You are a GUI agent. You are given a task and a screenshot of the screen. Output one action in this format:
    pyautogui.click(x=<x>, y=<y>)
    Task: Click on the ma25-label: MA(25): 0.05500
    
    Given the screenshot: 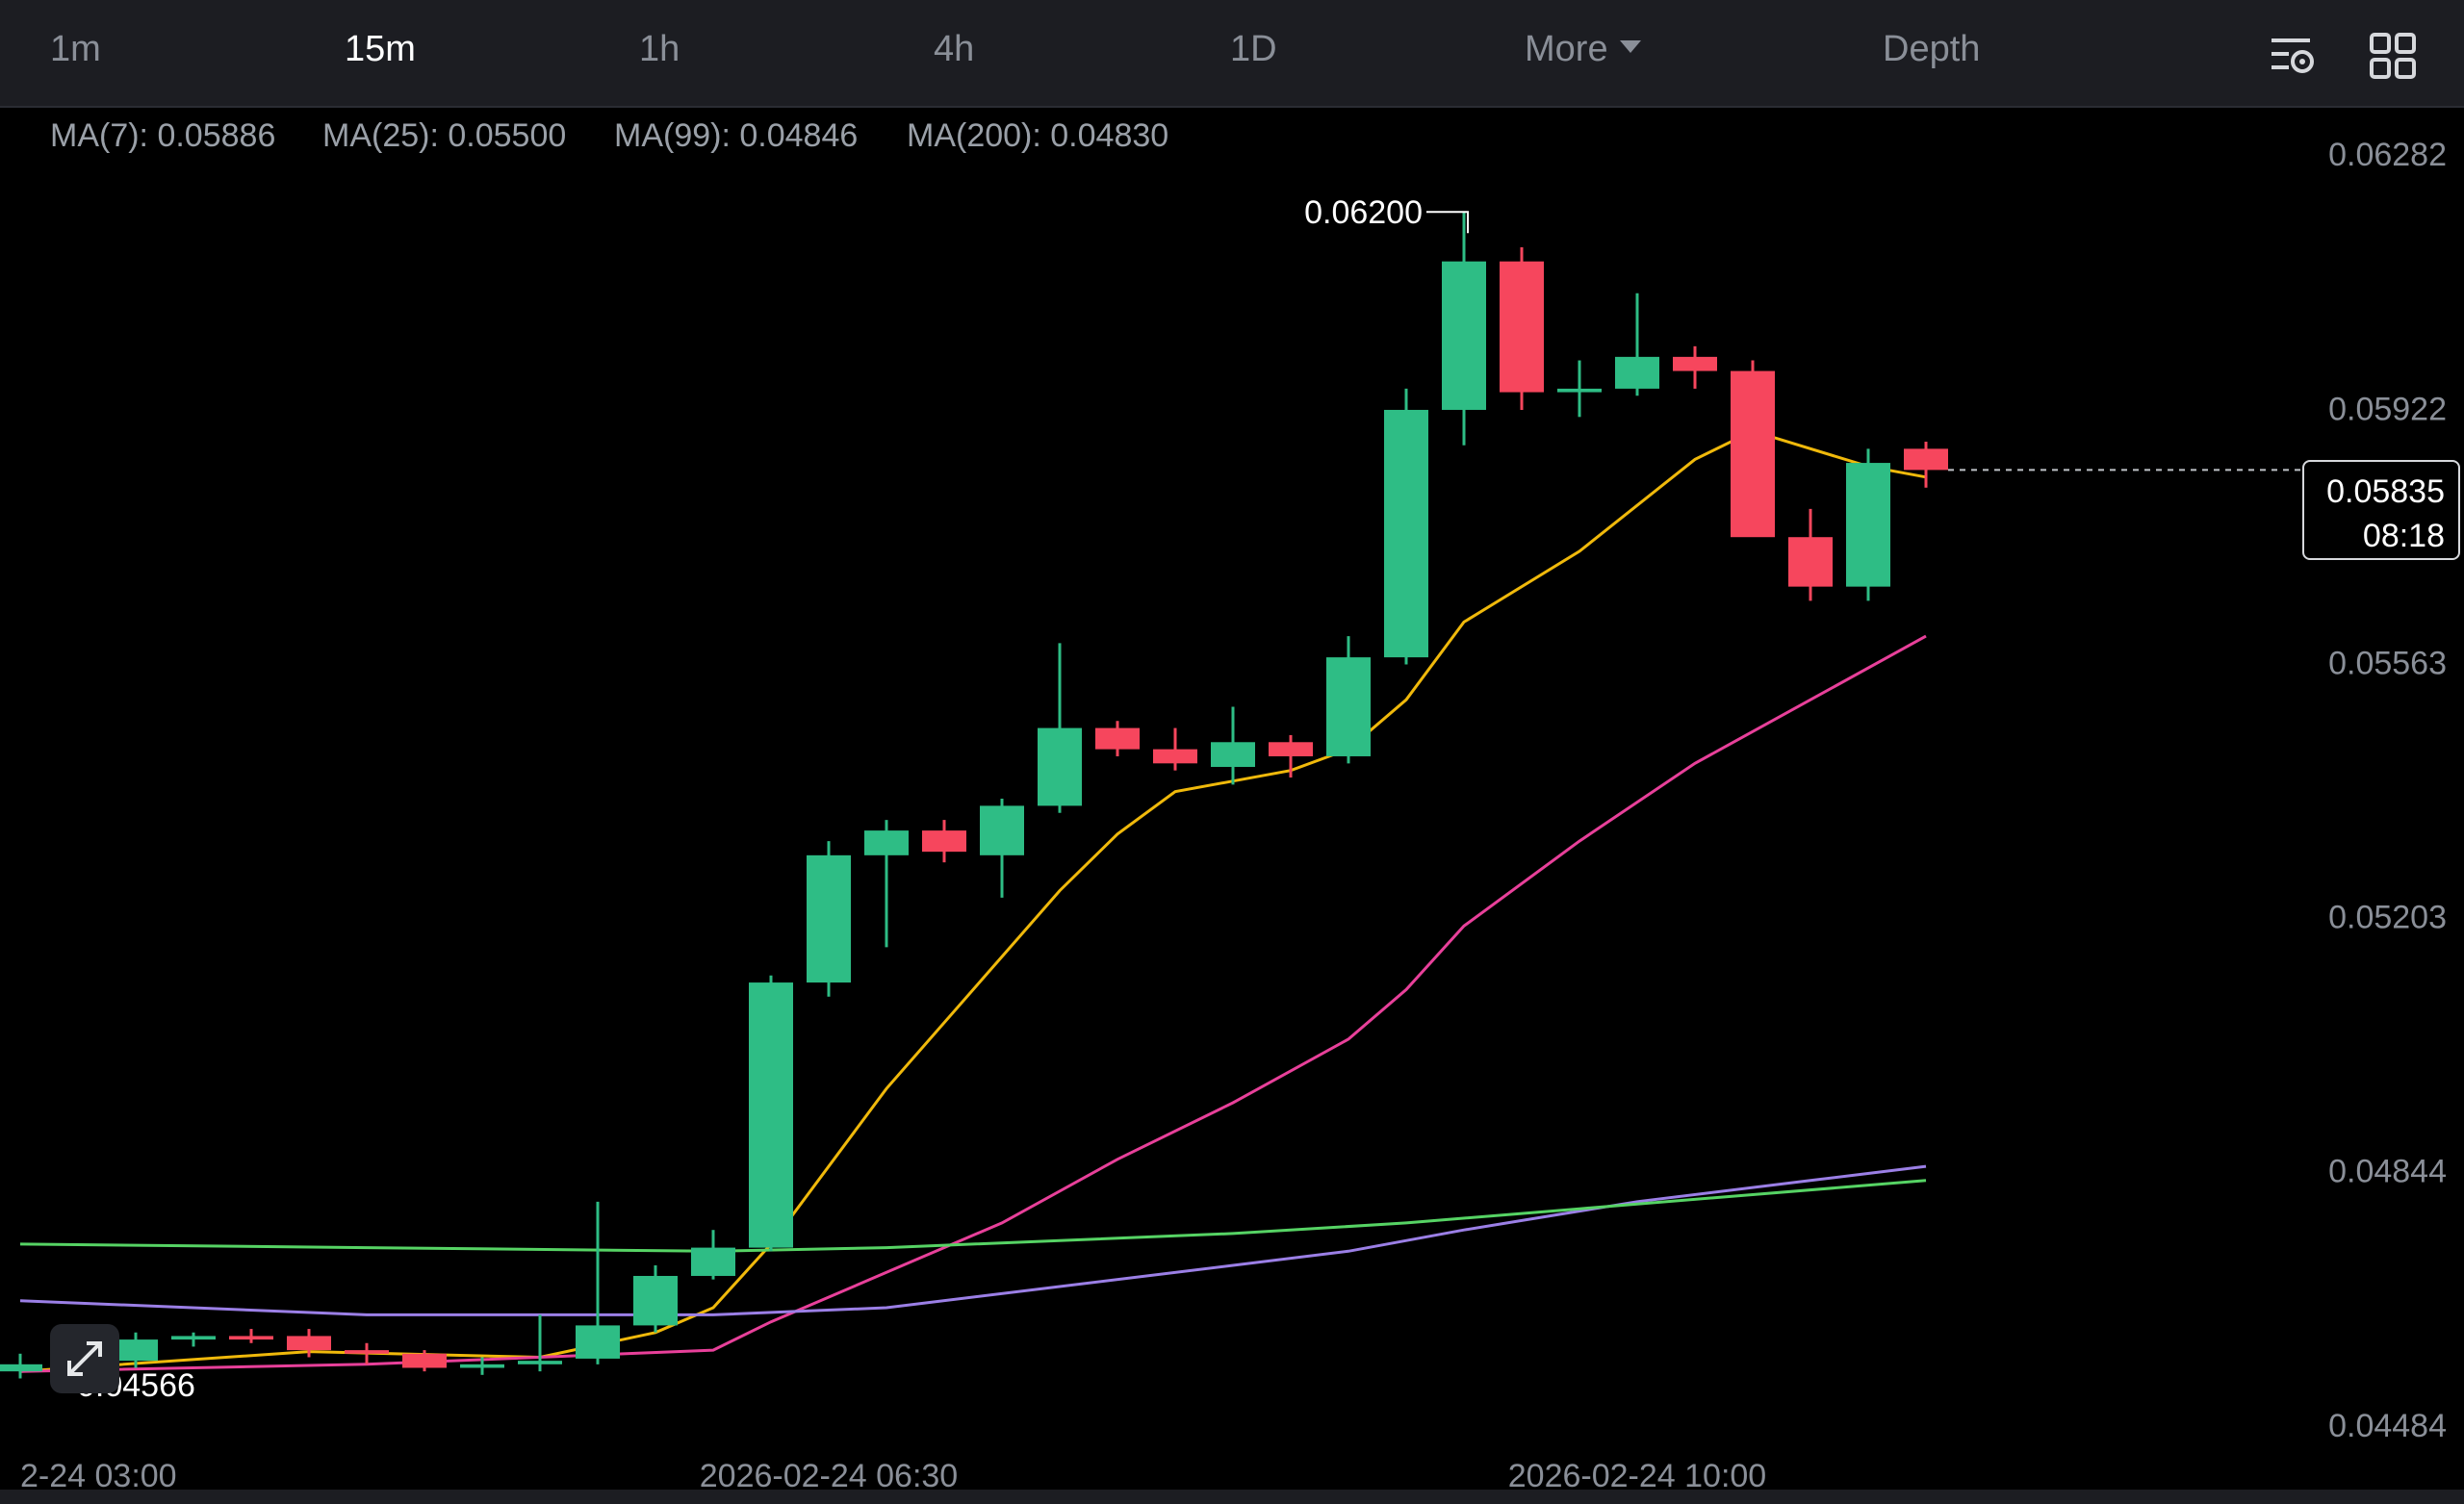 What is the action you would take?
    pyautogui.click(x=444, y=135)
    